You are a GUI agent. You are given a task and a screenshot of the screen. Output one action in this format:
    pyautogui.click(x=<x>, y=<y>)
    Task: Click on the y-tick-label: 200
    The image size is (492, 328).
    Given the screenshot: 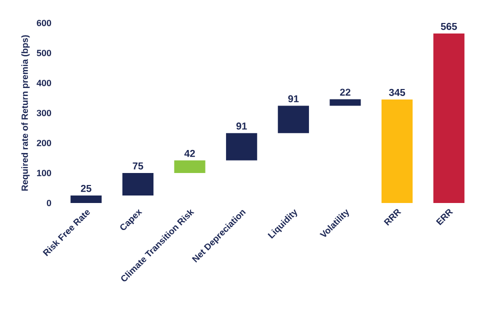 What is the action you would take?
    pyautogui.click(x=44, y=143)
    